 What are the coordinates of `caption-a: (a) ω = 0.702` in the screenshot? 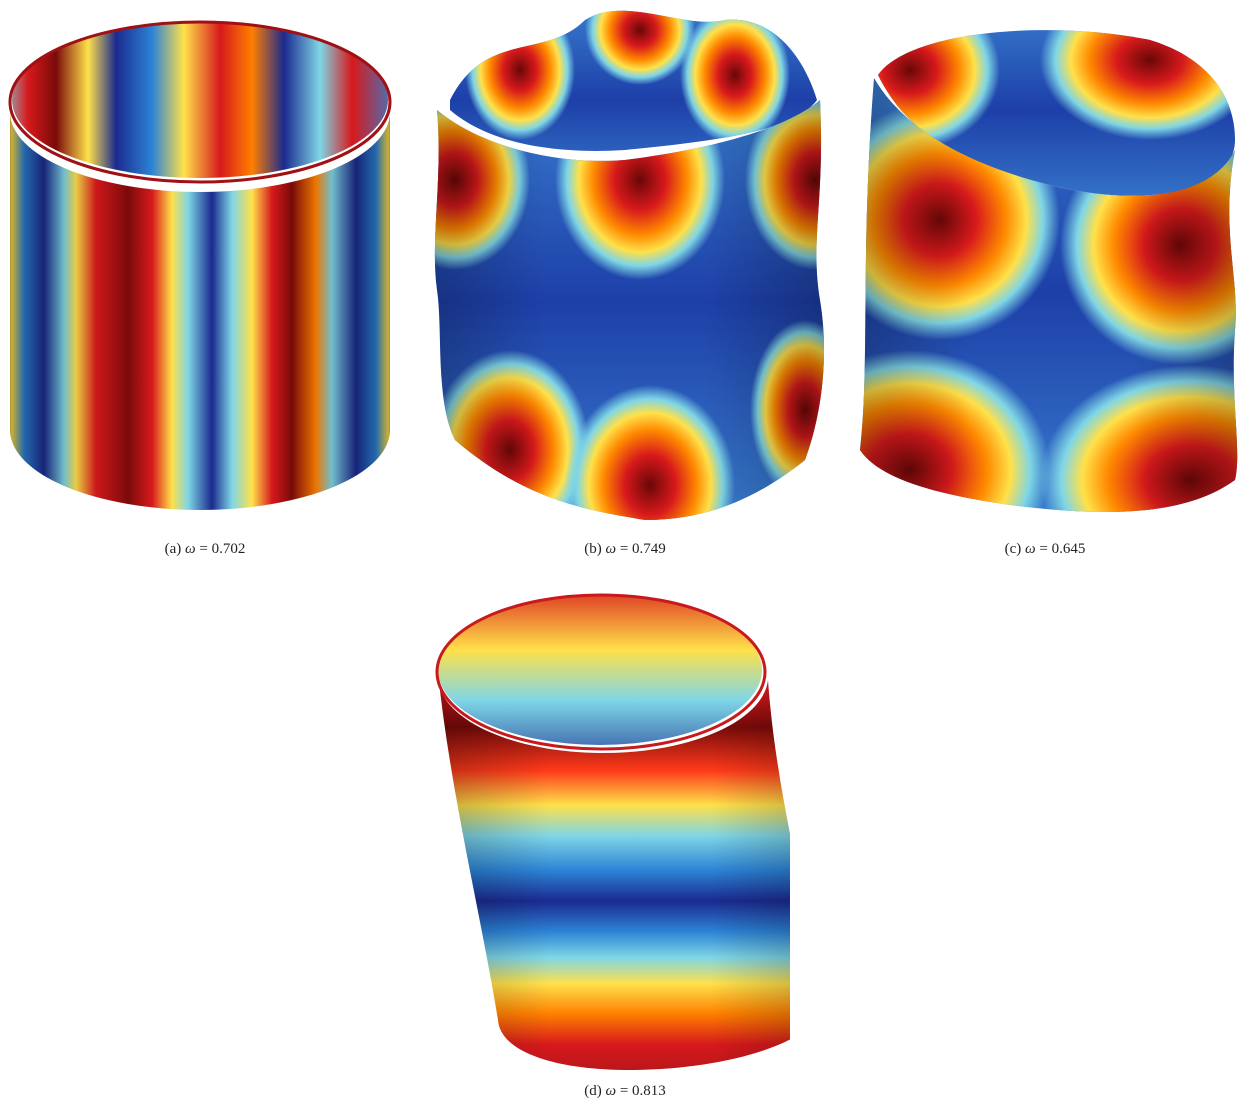 It's located at (205, 549).